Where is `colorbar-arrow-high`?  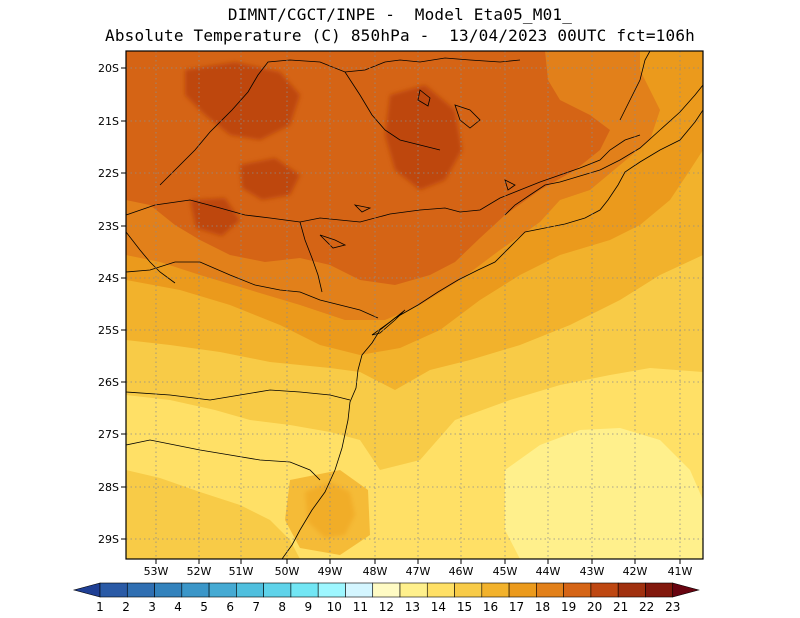
colorbar-arrow-high is located at coordinates (686, 590).